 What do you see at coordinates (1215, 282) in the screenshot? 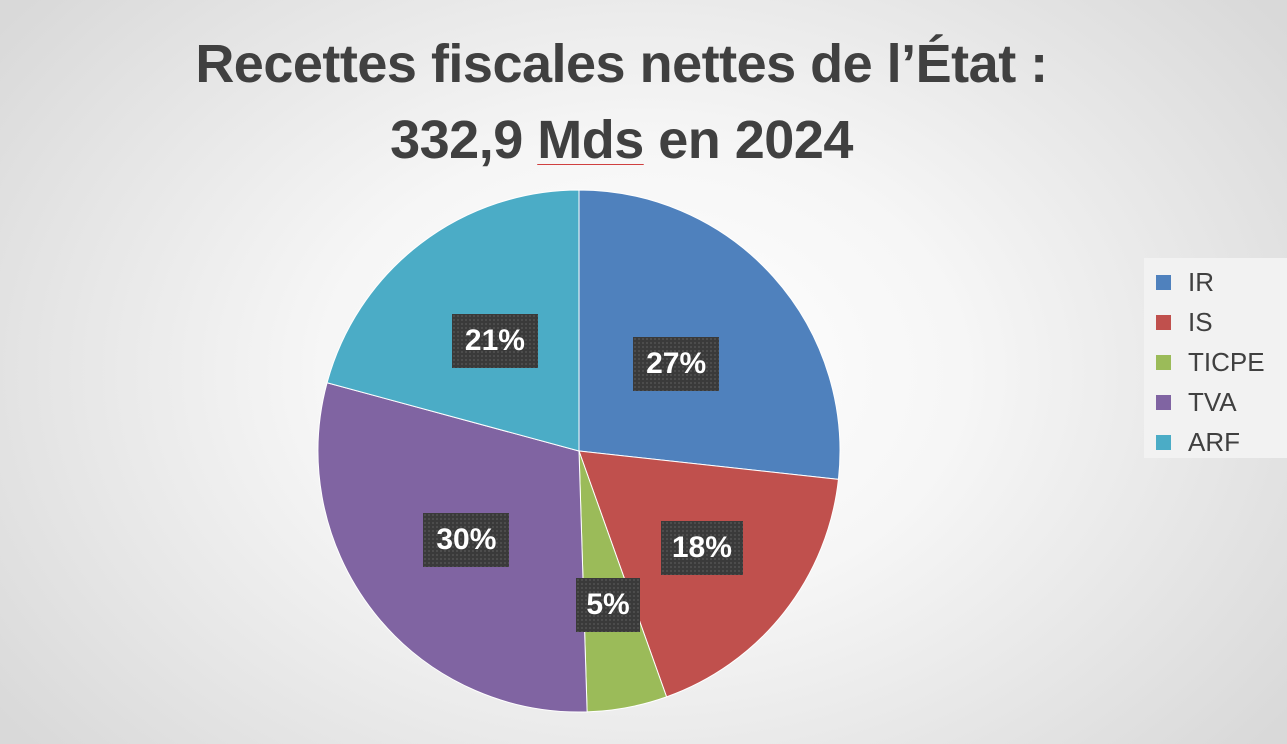
I see `legend-item-ir: IR` at bounding box center [1215, 282].